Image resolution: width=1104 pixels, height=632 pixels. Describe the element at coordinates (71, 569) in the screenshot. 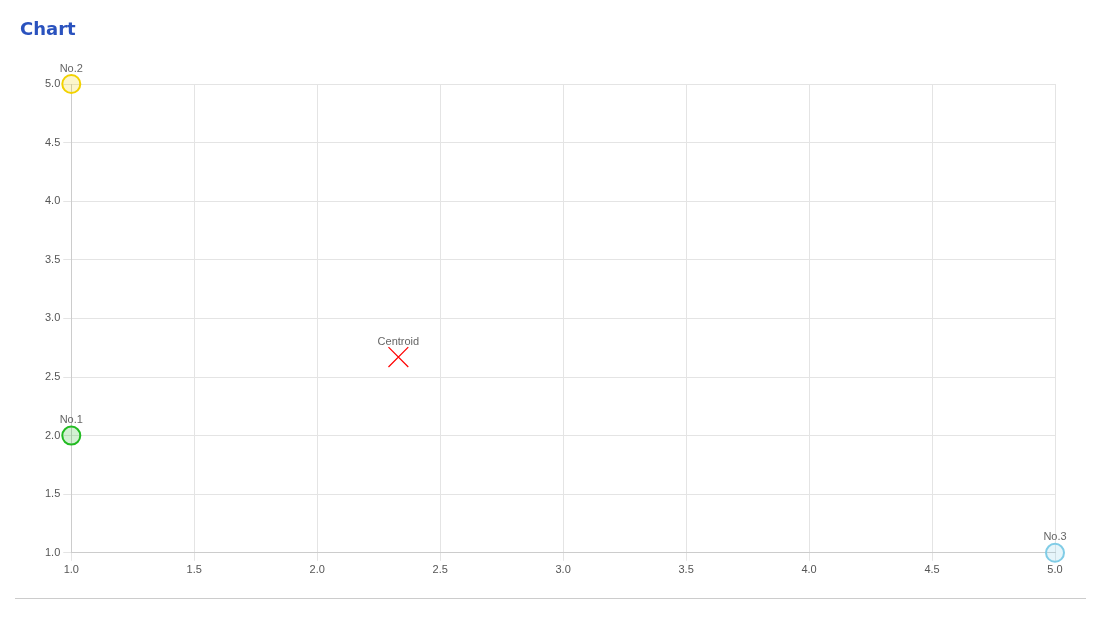

I see `x-tick-label: 1.0` at that location.